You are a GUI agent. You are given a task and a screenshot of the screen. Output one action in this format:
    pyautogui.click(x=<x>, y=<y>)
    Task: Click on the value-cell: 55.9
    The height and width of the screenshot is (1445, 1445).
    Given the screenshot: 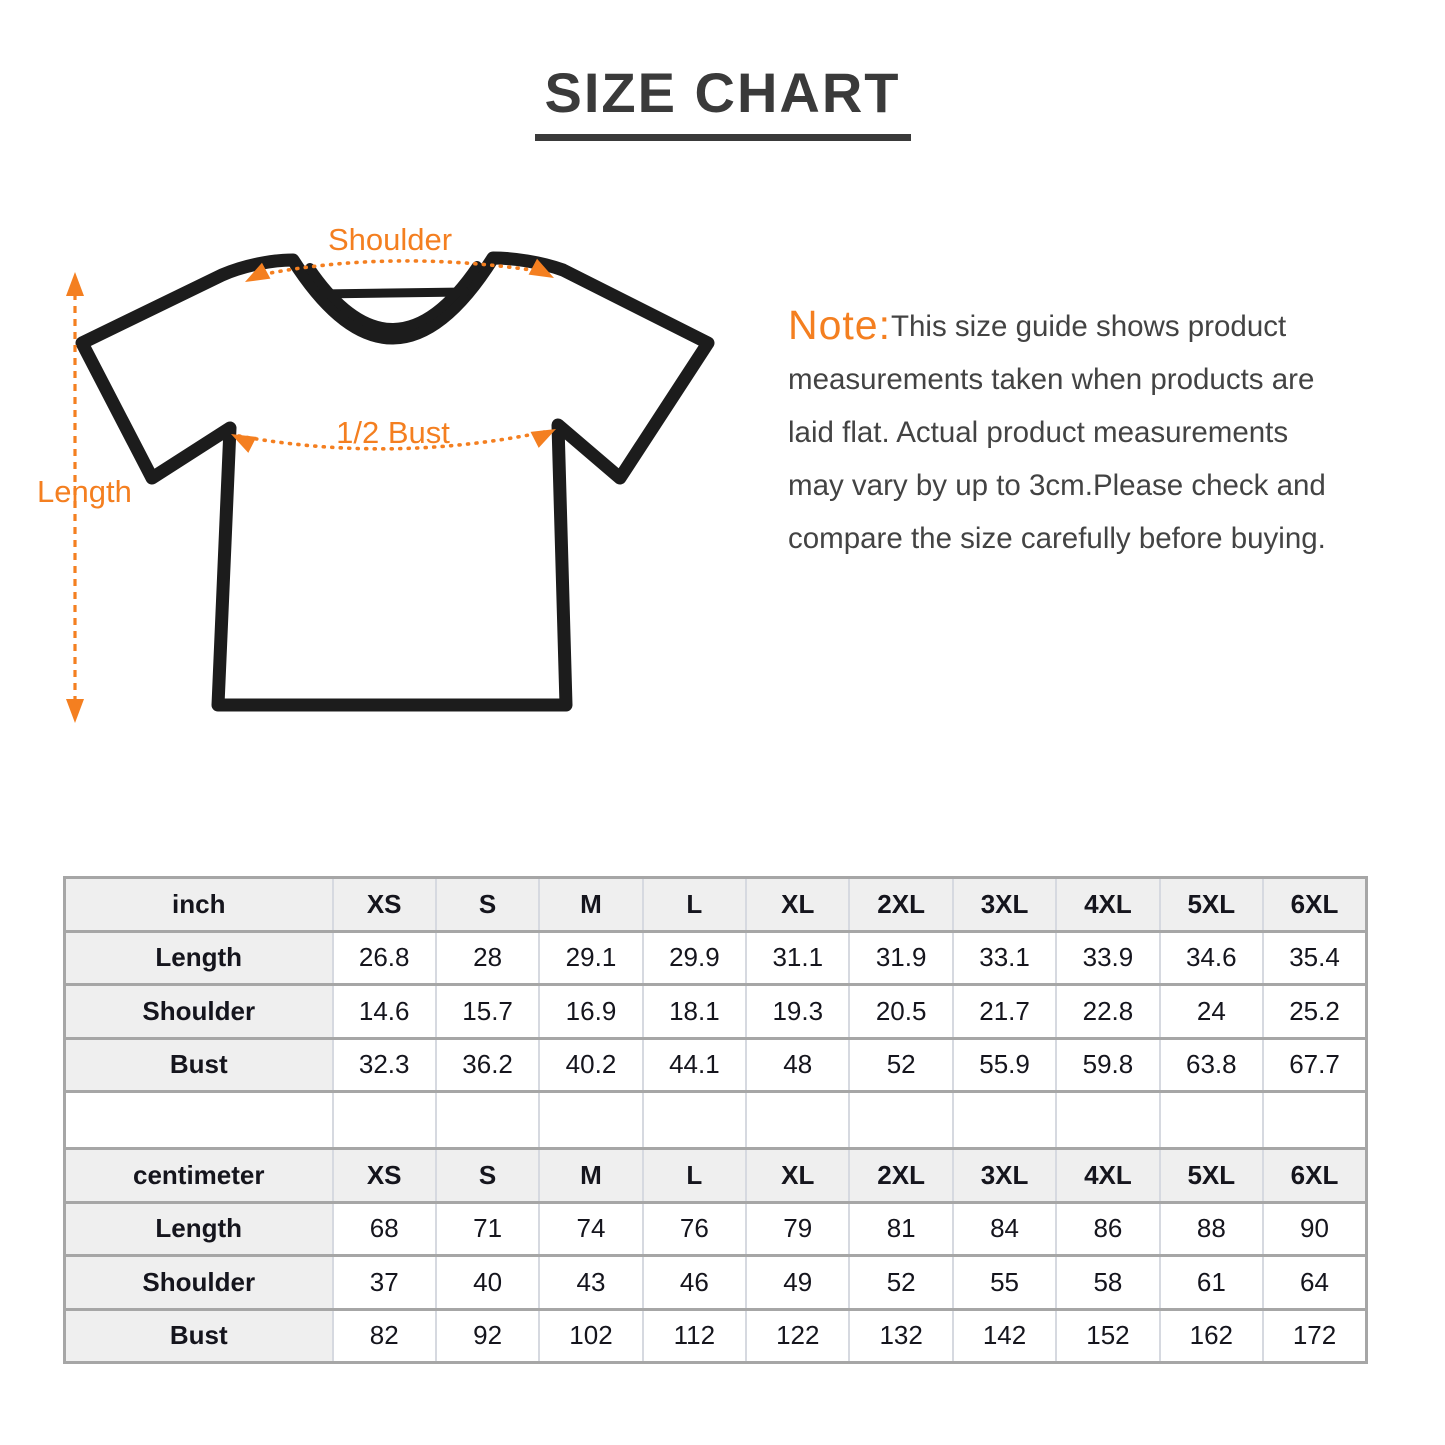 What is the action you would take?
    pyautogui.click(x=1004, y=1064)
    